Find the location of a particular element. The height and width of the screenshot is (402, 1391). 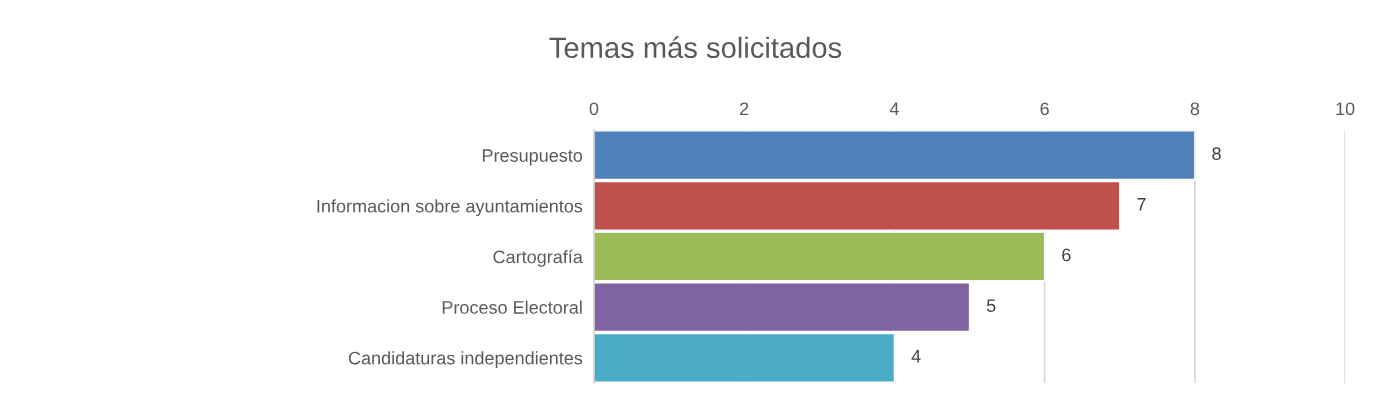

y-tick-label: Informacion sobre ayuntamientos is located at coordinates (450, 208).